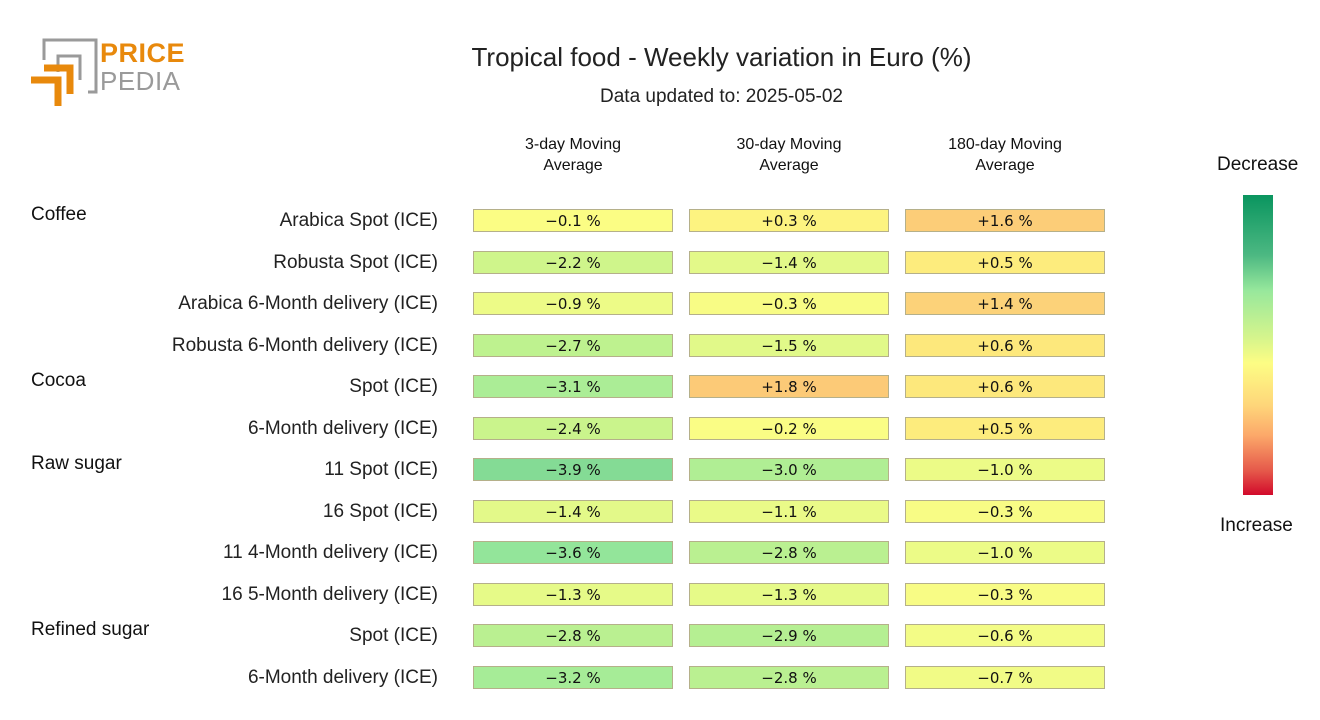  Describe the element at coordinates (308, 303) in the screenshot. I see `row-label: Arabica 6-Month delivery (ICE)` at that location.